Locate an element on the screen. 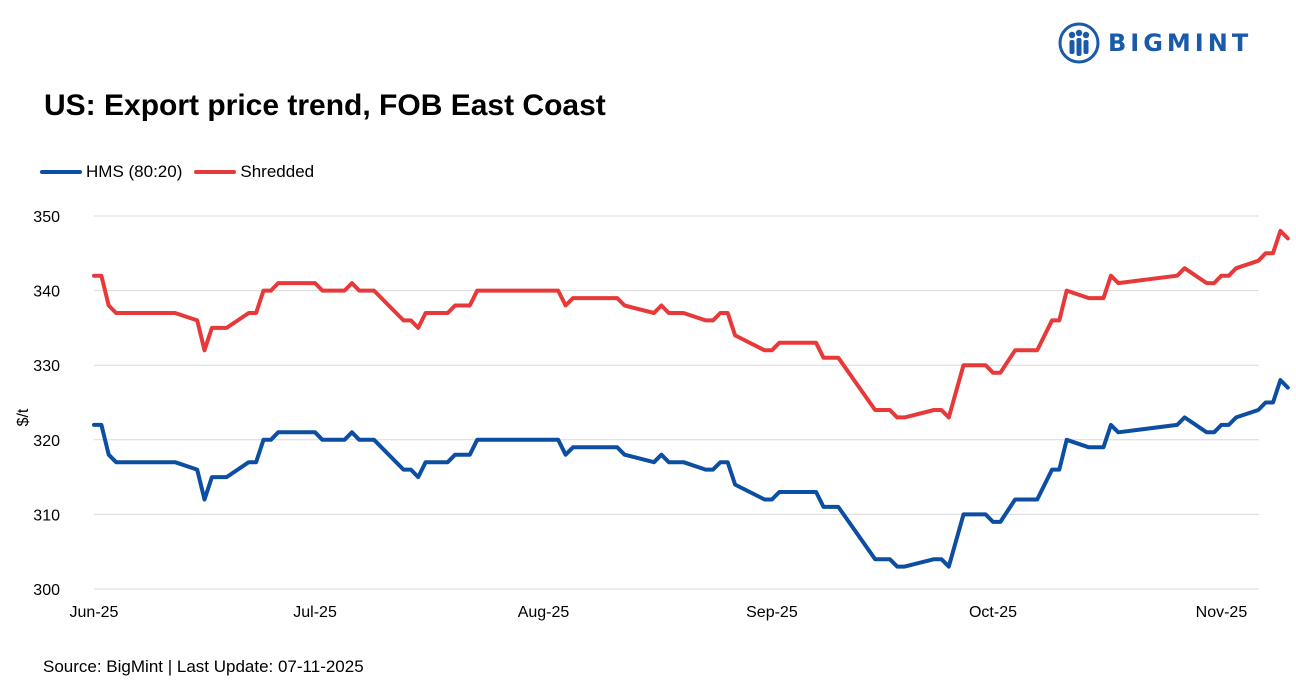 This screenshot has width=1296, height=699. chart-legend: HMS (80:20) Shredded is located at coordinates (183, 172).